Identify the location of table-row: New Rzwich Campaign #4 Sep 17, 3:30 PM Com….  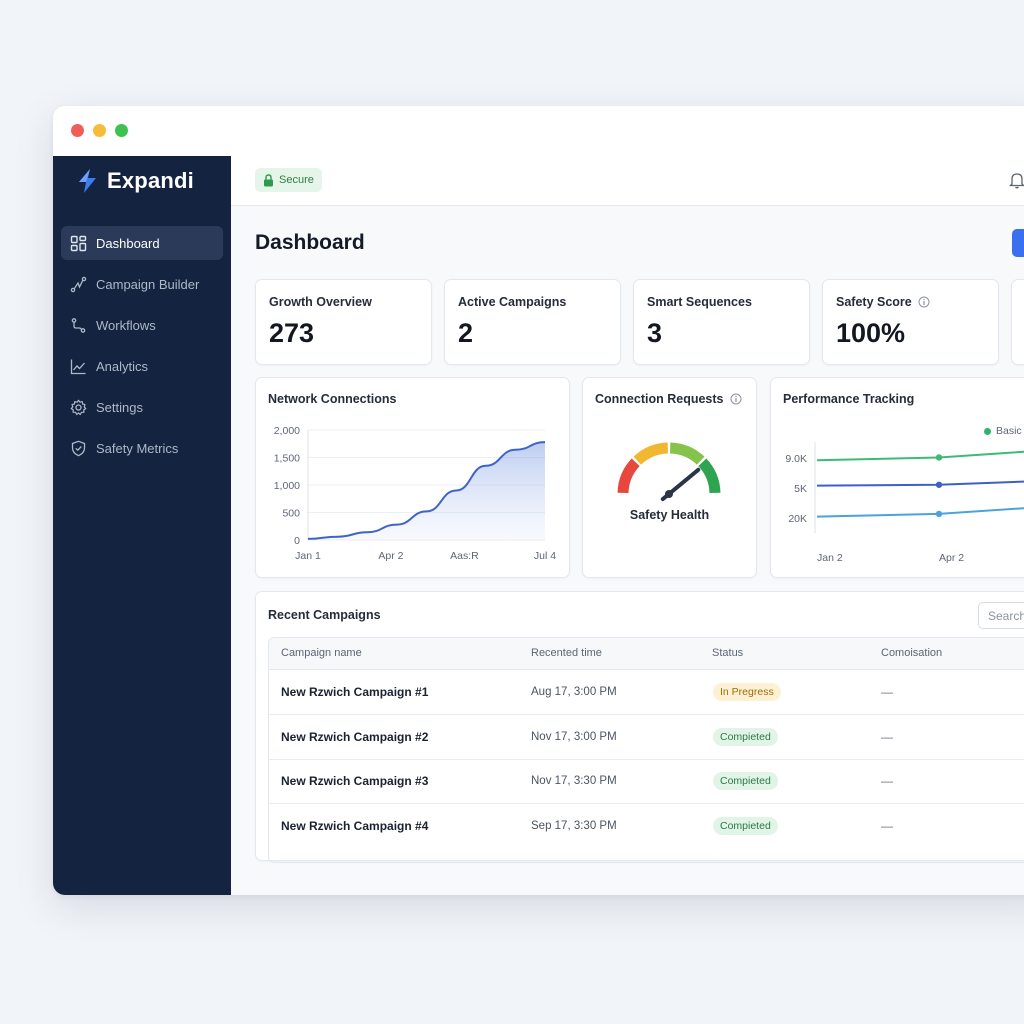
(646, 826).